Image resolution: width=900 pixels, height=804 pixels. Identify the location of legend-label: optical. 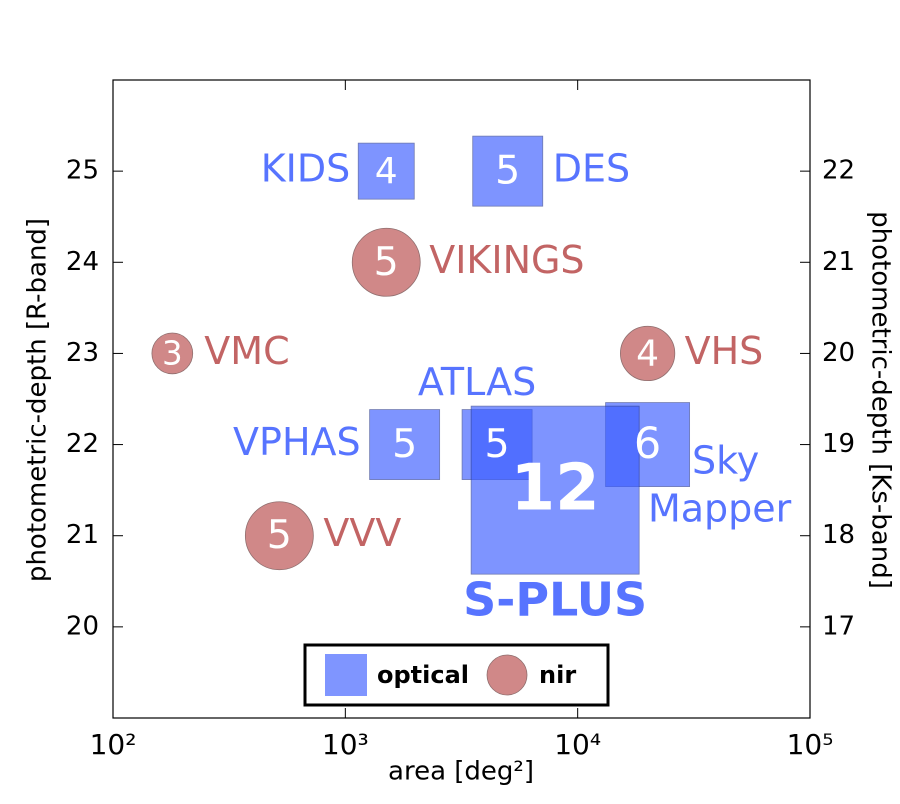
(423, 675).